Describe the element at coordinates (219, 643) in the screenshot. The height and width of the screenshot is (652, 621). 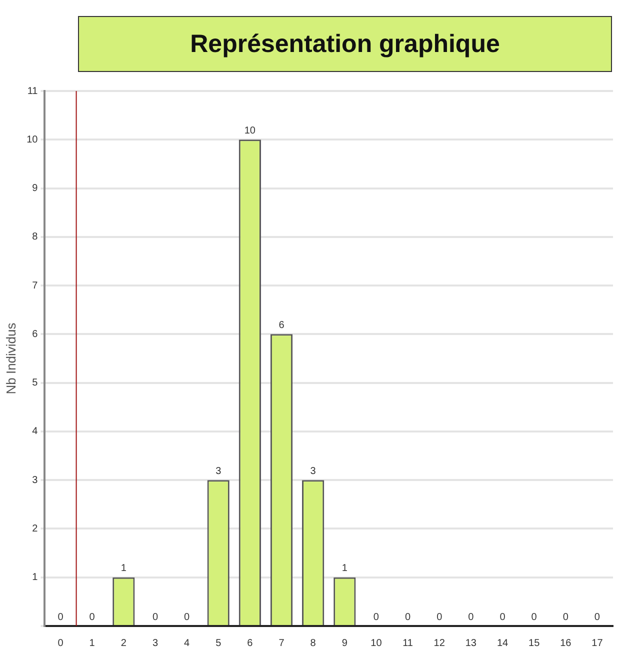
I see `x-tick-label: 5` at that location.